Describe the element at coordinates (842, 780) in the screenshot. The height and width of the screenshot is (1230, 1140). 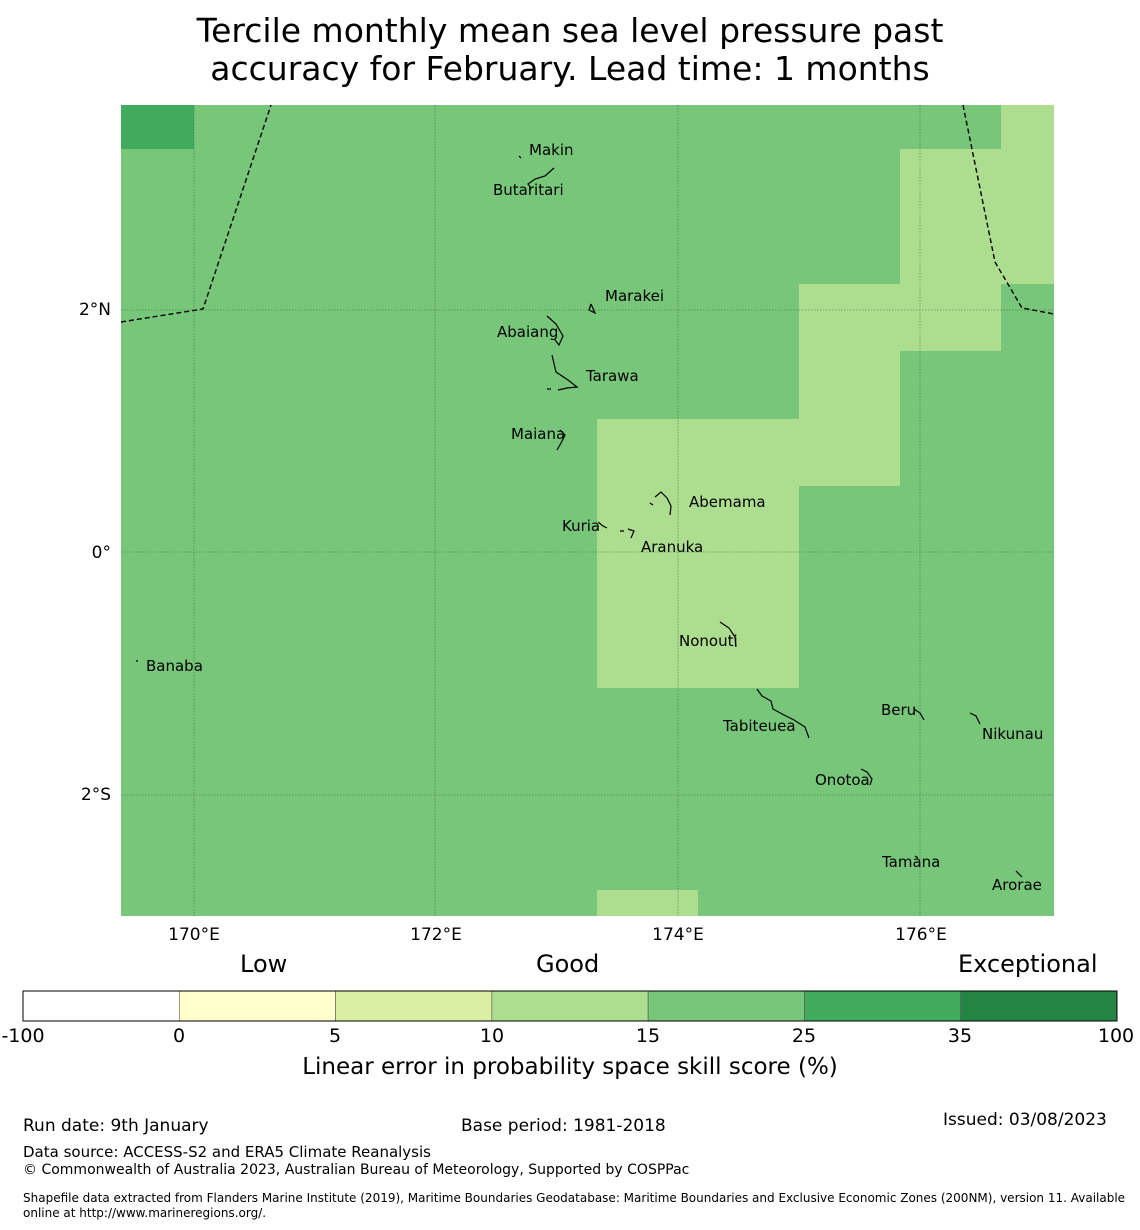
I see `island-label-onotoa: Onotoa` at that location.